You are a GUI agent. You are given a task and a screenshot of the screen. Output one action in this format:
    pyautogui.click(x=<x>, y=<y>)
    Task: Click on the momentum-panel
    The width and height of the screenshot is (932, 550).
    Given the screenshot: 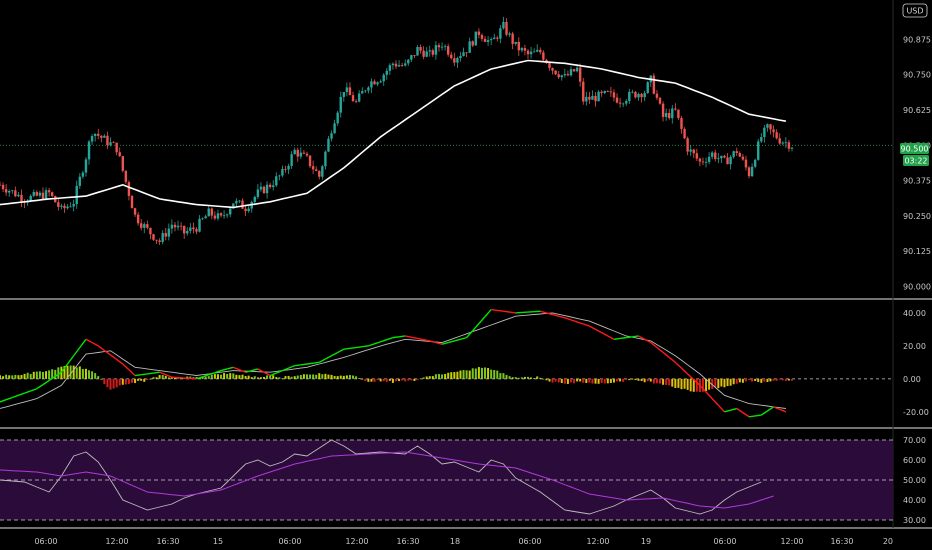 What is the action you would take?
    pyautogui.click(x=446, y=480)
    